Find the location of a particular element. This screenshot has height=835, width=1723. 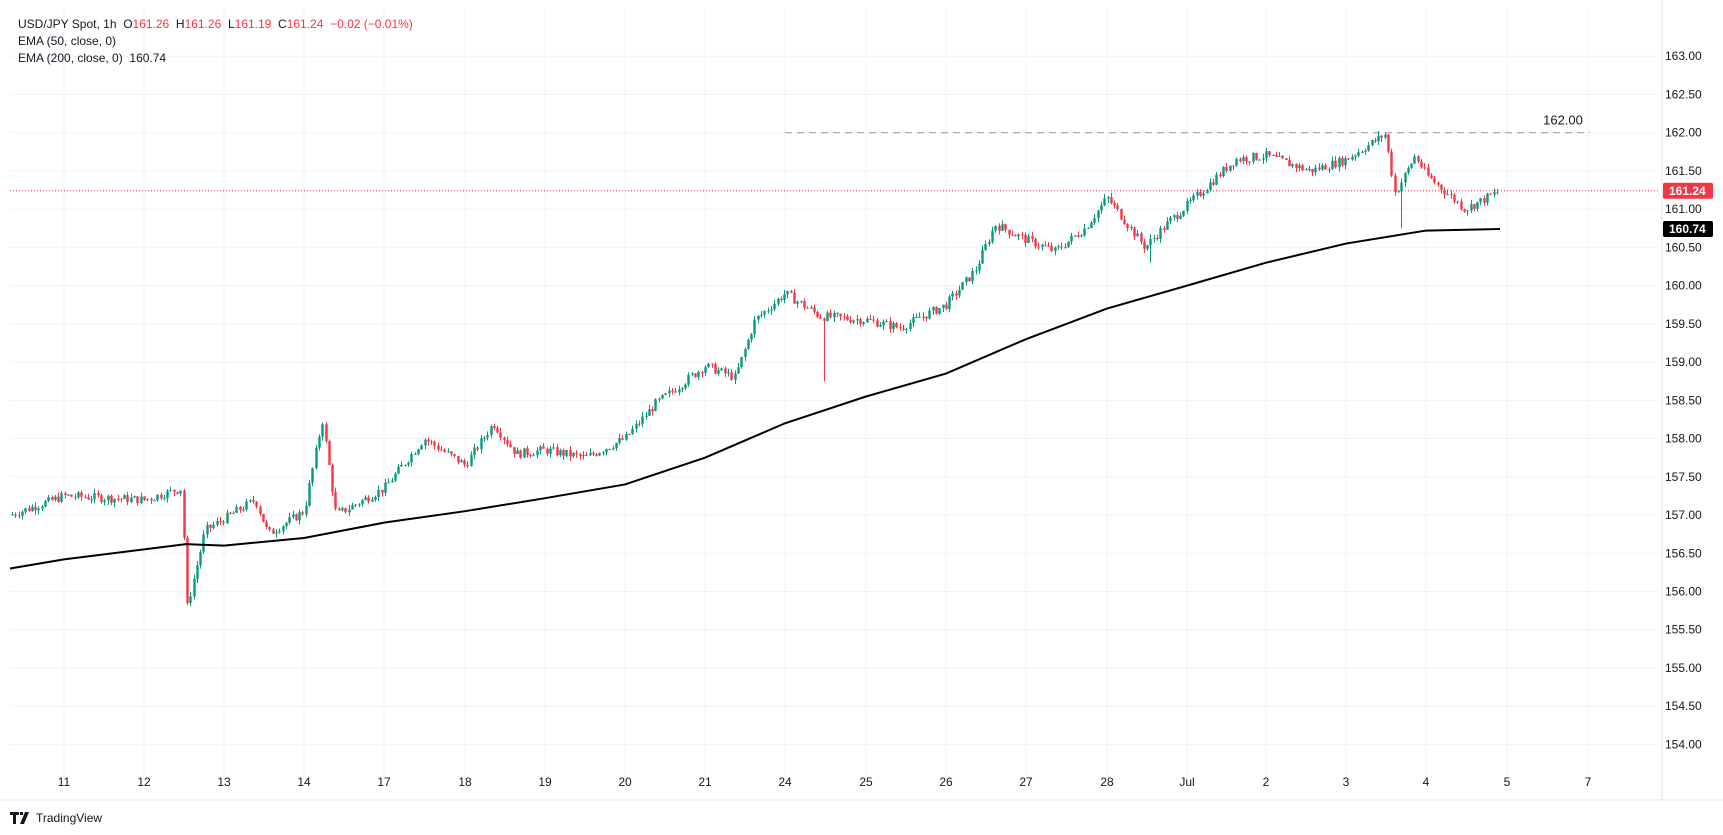

tradingview-logo: TradingView is located at coordinates (56, 818).